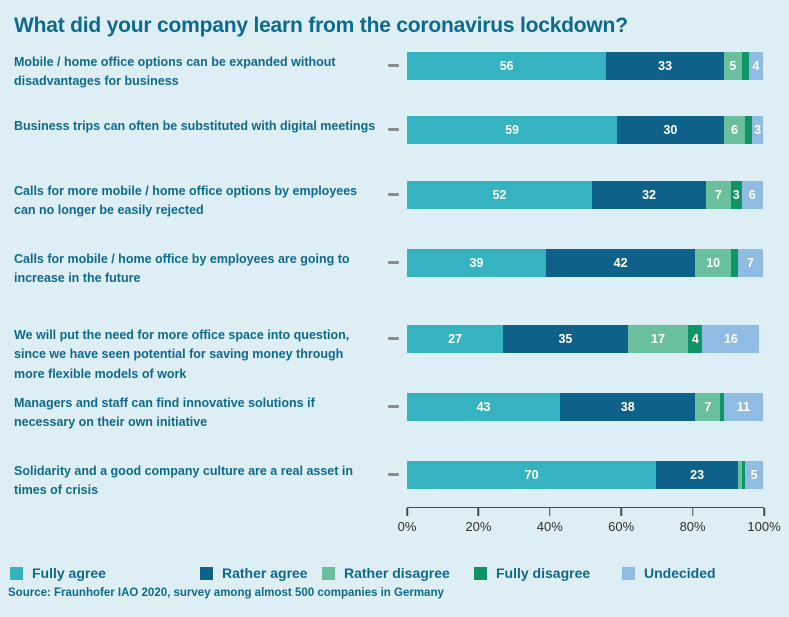 Image resolution: width=789 pixels, height=617 pixels. Describe the element at coordinates (708, 407) in the screenshot. I see `bar-segment-rather-disagree: 7` at that location.